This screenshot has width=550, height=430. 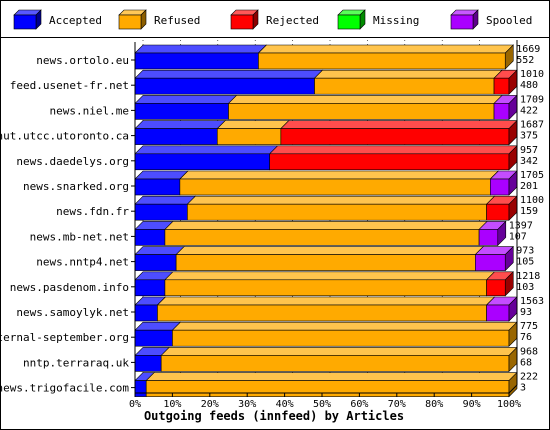 I want to click on data-label-secondary: 342, so click(x=529, y=161).